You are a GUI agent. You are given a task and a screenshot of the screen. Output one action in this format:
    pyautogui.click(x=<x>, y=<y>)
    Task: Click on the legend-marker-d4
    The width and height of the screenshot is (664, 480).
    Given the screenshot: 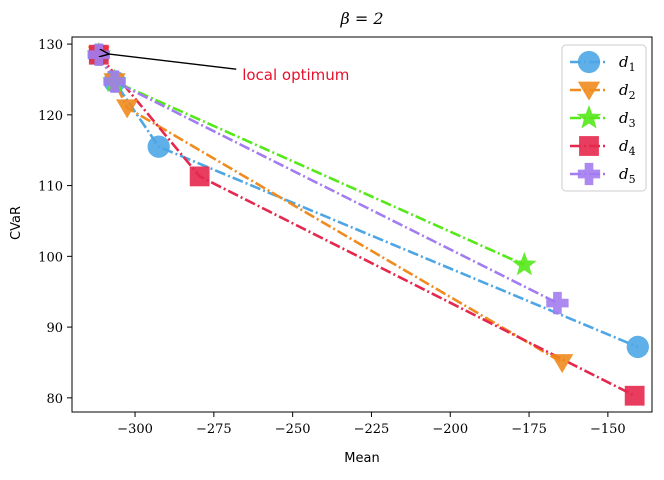 What is the action you would take?
    pyautogui.click(x=589, y=146)
    